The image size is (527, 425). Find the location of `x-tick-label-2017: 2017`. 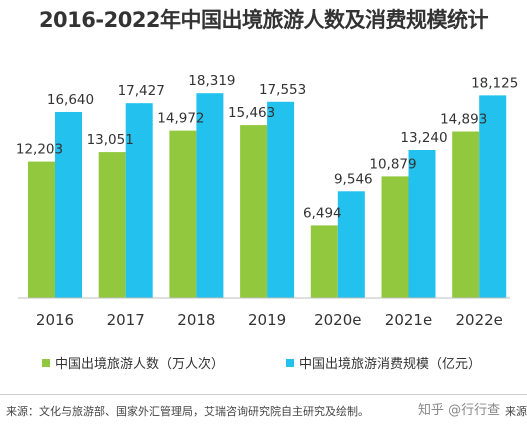

x-tick-label-2017: 2017 is located at coordinates (126, 320).